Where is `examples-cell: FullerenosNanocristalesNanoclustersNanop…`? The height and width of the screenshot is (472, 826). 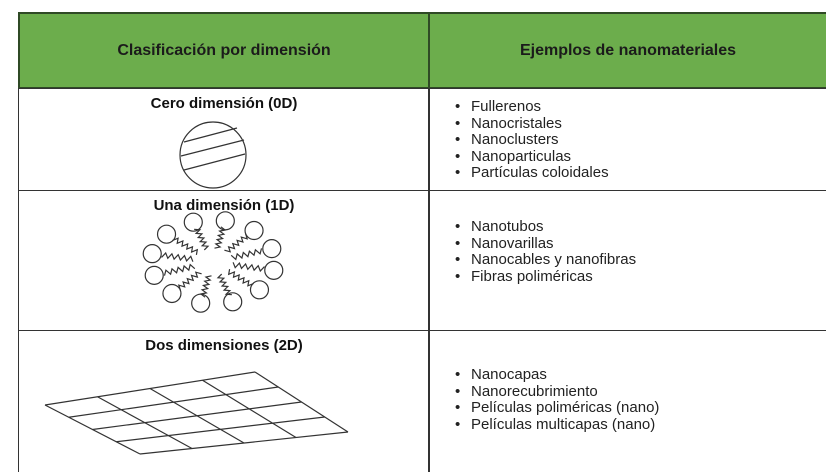
examples-cell: FullerenosNanocristalesNanoclustersNanop… is located at coordinates (627, 139).